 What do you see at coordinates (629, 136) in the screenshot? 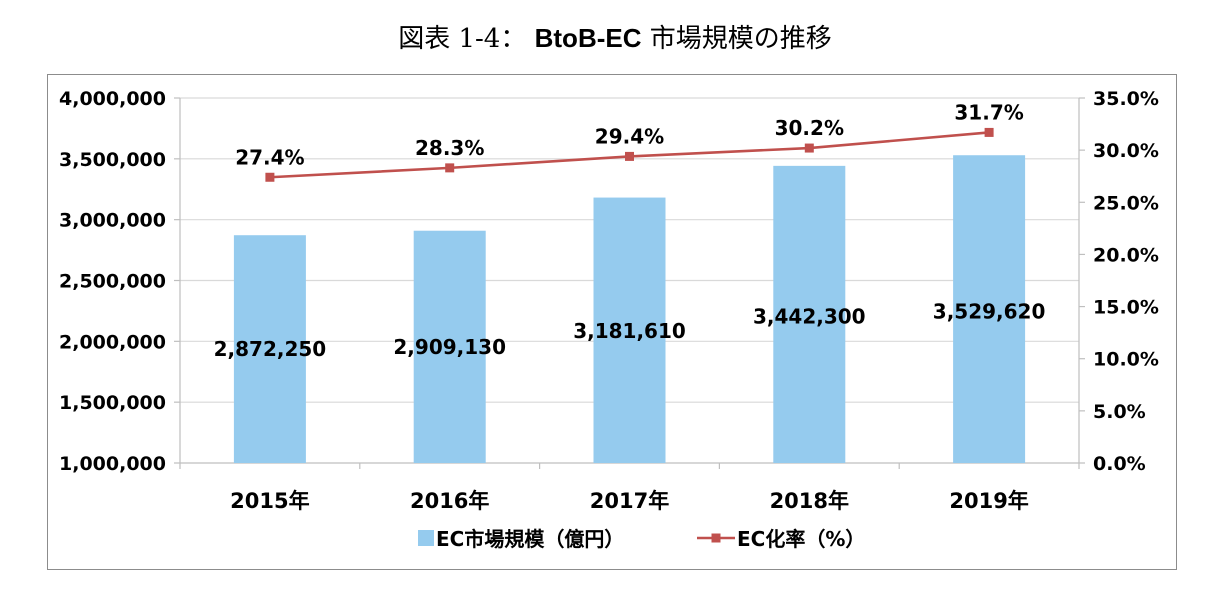
I see `line-data-label: 29.4%` at bounding box center [629, 136].